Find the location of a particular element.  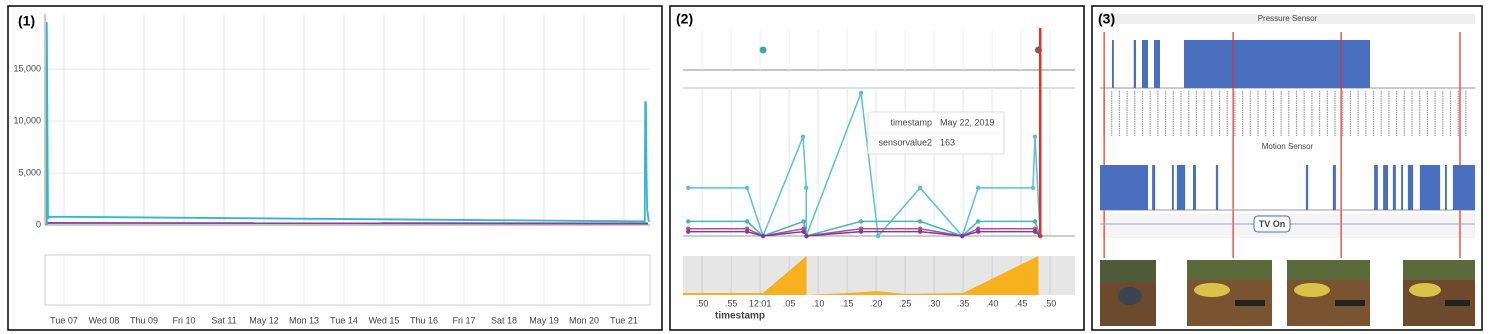

chart-title: Motion Sensor is located at coordinates (1288, 146).